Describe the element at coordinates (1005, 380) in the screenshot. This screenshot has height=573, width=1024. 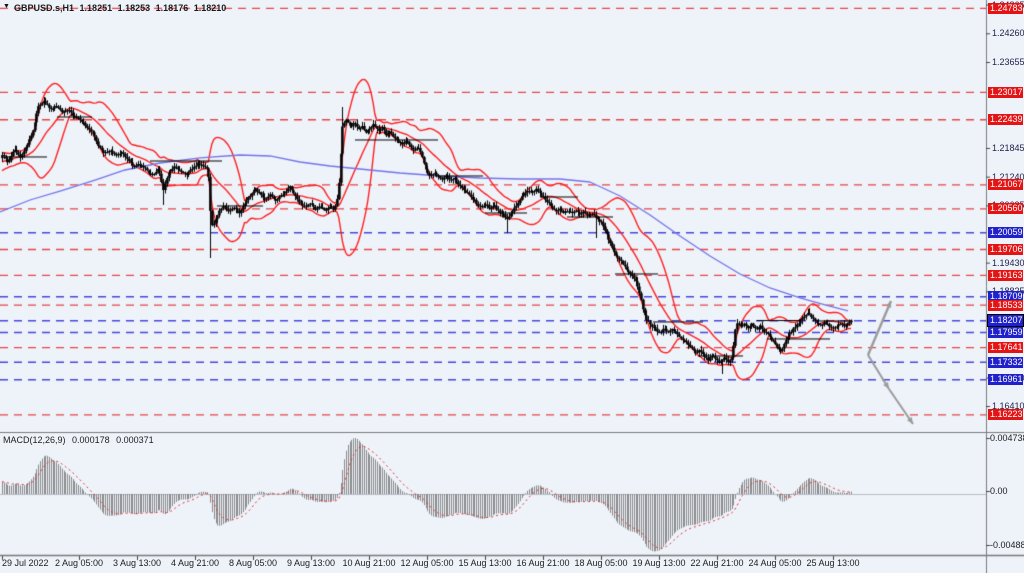
I see `level-price-label: 1.16961` at that location.